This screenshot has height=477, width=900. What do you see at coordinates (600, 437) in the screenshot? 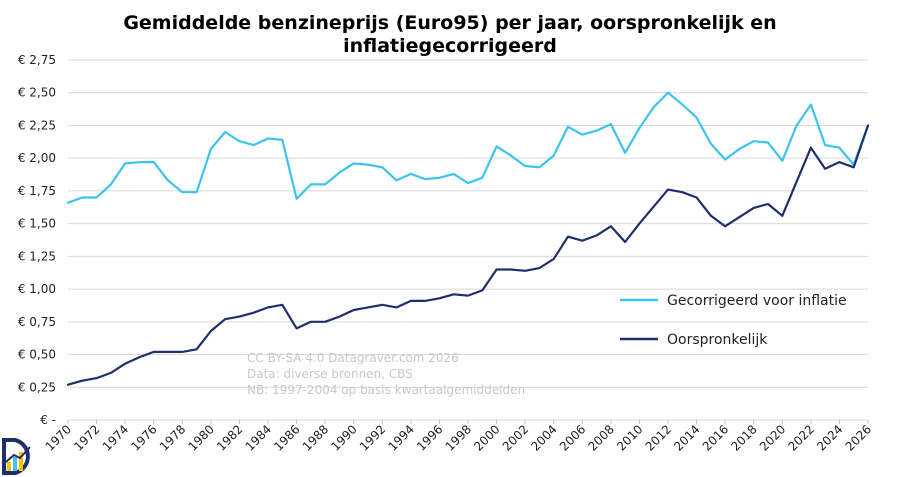
I see `x-tick-label: 2008` at bounding box center [600, 437].